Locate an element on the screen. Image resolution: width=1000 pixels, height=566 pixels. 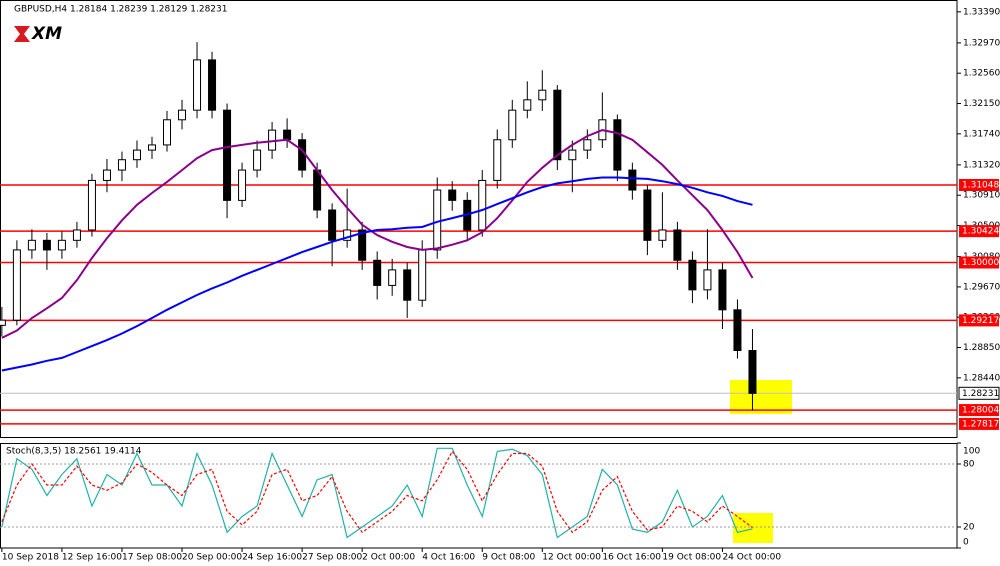
y-tick-label: 1.33390 is located at coordinates (981, 12).